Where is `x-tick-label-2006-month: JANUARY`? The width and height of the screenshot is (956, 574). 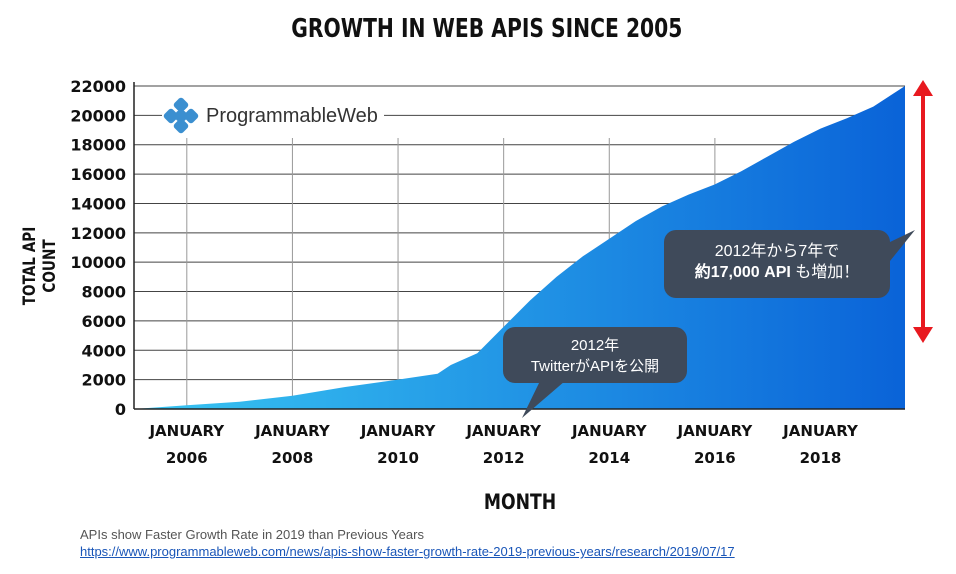
x-tick-label-2006-month: JANUARY is located at coordinates (186, 431).